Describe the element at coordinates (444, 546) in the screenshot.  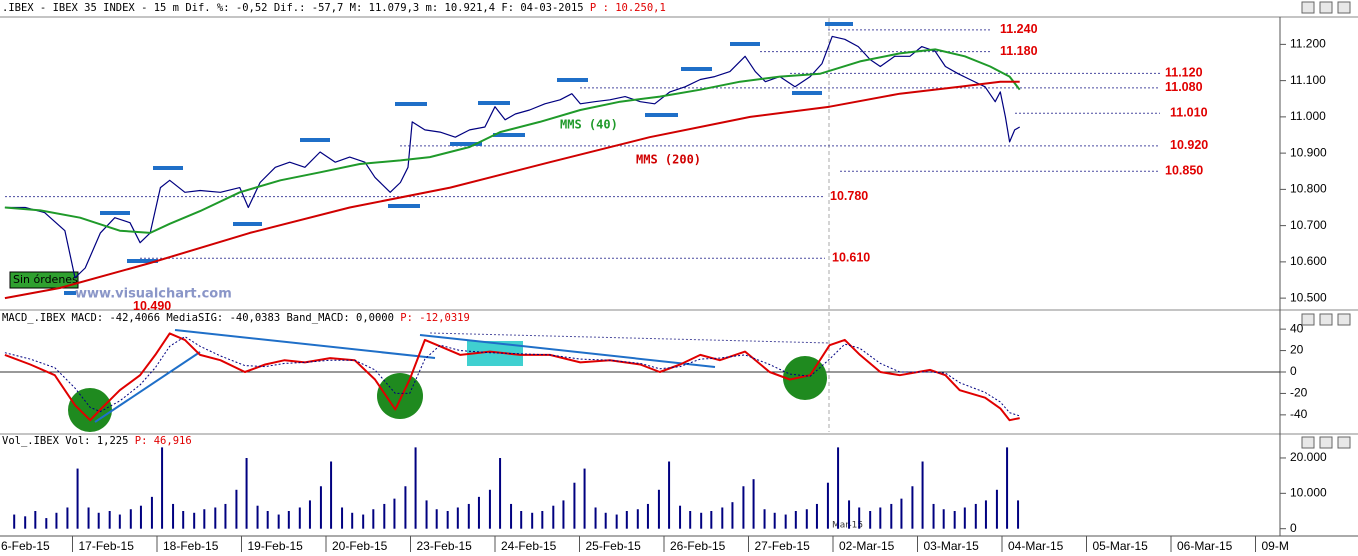
I see `x-tick-label: 23-Feb-15` at that location.